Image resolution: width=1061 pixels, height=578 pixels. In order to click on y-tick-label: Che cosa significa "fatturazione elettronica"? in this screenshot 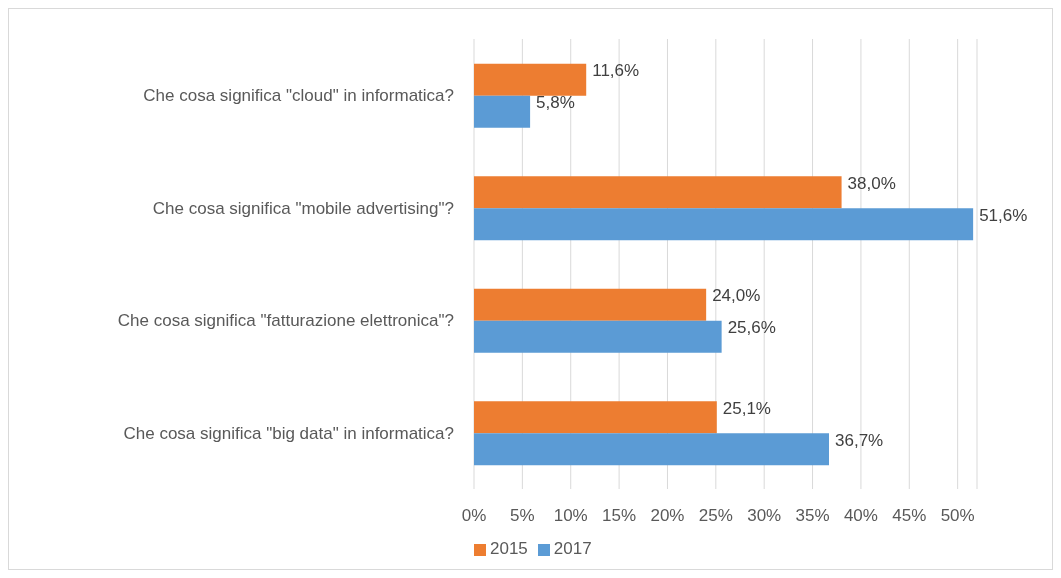, I will do `click(285, 321)`.